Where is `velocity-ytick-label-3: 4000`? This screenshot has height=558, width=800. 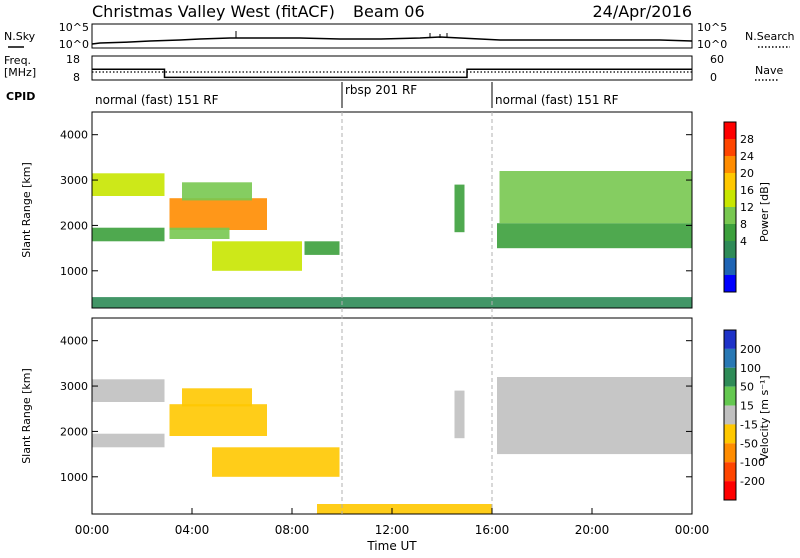 velocity-ytick-label-3: 4000 is located at coordinates (74, 341).